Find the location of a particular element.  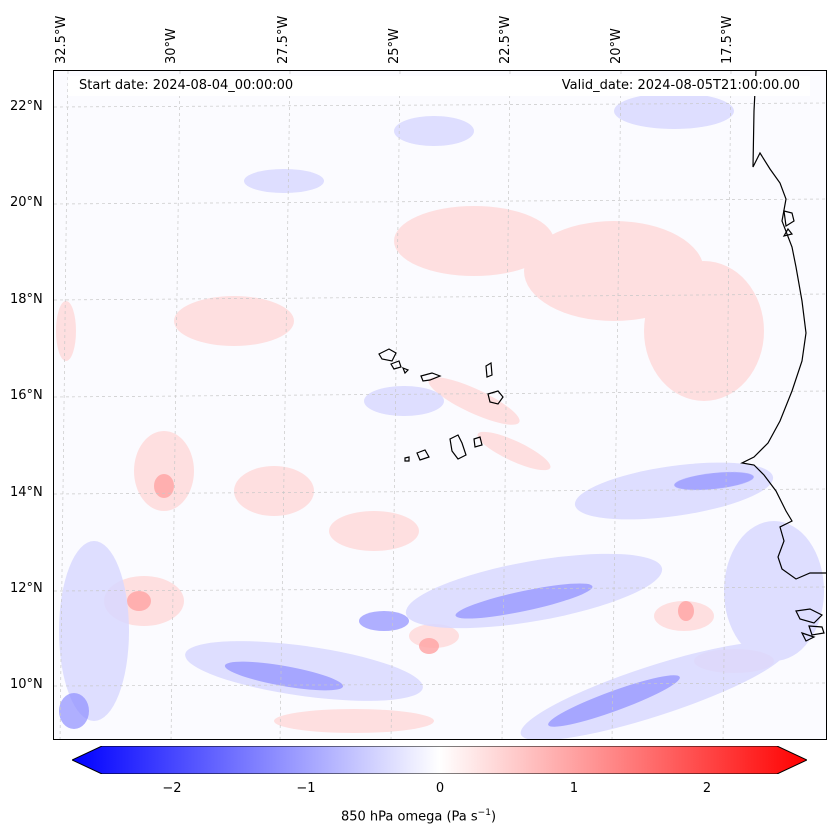

lat-label: 12°N is located at coordinates (26, 588).